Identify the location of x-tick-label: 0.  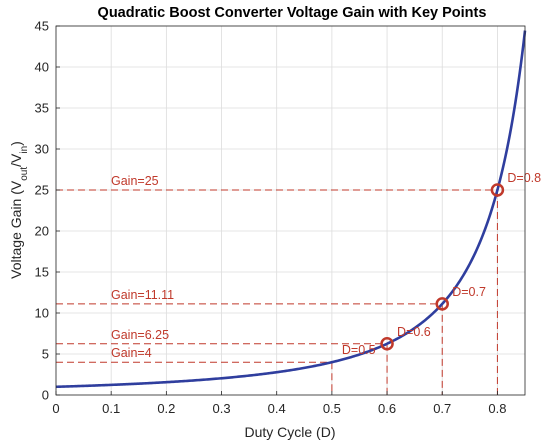
(55, 408).